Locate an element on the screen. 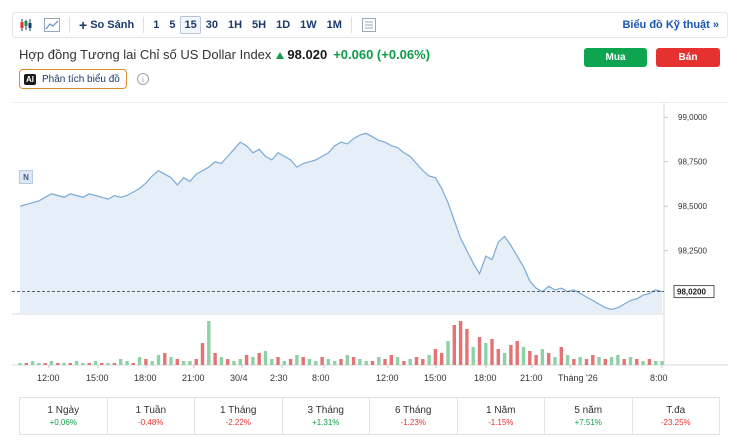 The image size is (738, 445). settings-panel-icon is located at coordinates (369, 25).